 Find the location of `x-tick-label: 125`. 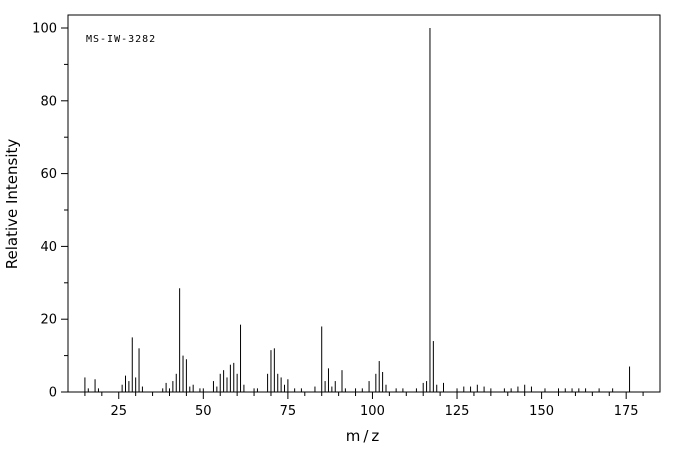

x-tick-label: 125 is located at coordinates (457, 411).